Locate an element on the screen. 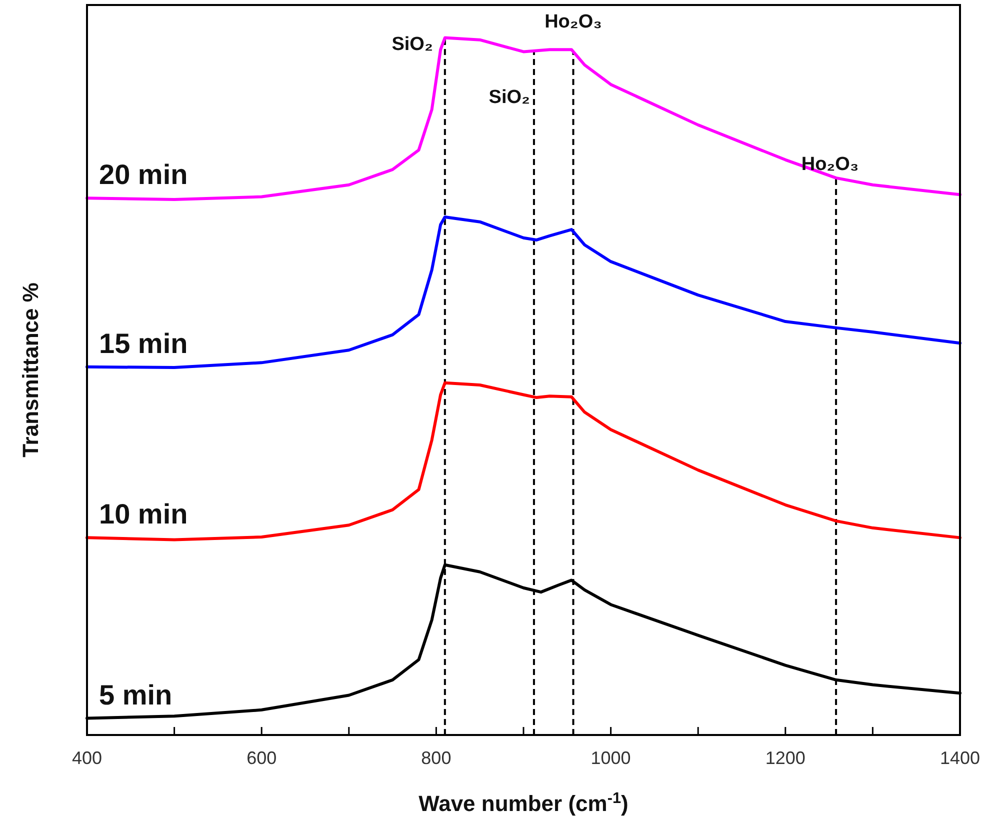  x-tick-label: 800 is located at coordinates (436, 758).